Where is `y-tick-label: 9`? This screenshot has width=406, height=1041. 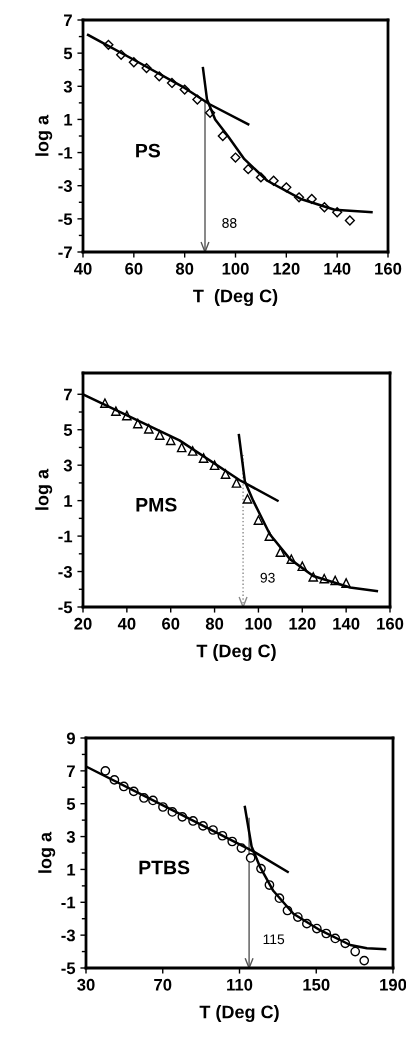
y-tick-label: 9 is located at coordinates (70, 738).